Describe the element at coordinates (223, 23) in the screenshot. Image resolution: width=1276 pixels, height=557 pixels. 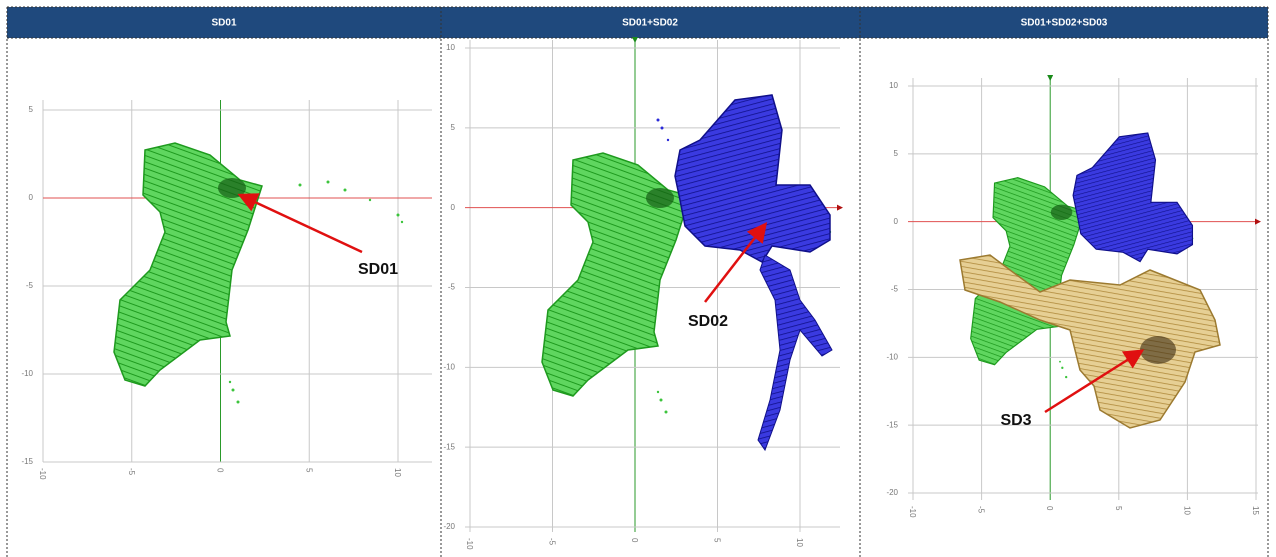
I see `panel-header: SD01` at that location.